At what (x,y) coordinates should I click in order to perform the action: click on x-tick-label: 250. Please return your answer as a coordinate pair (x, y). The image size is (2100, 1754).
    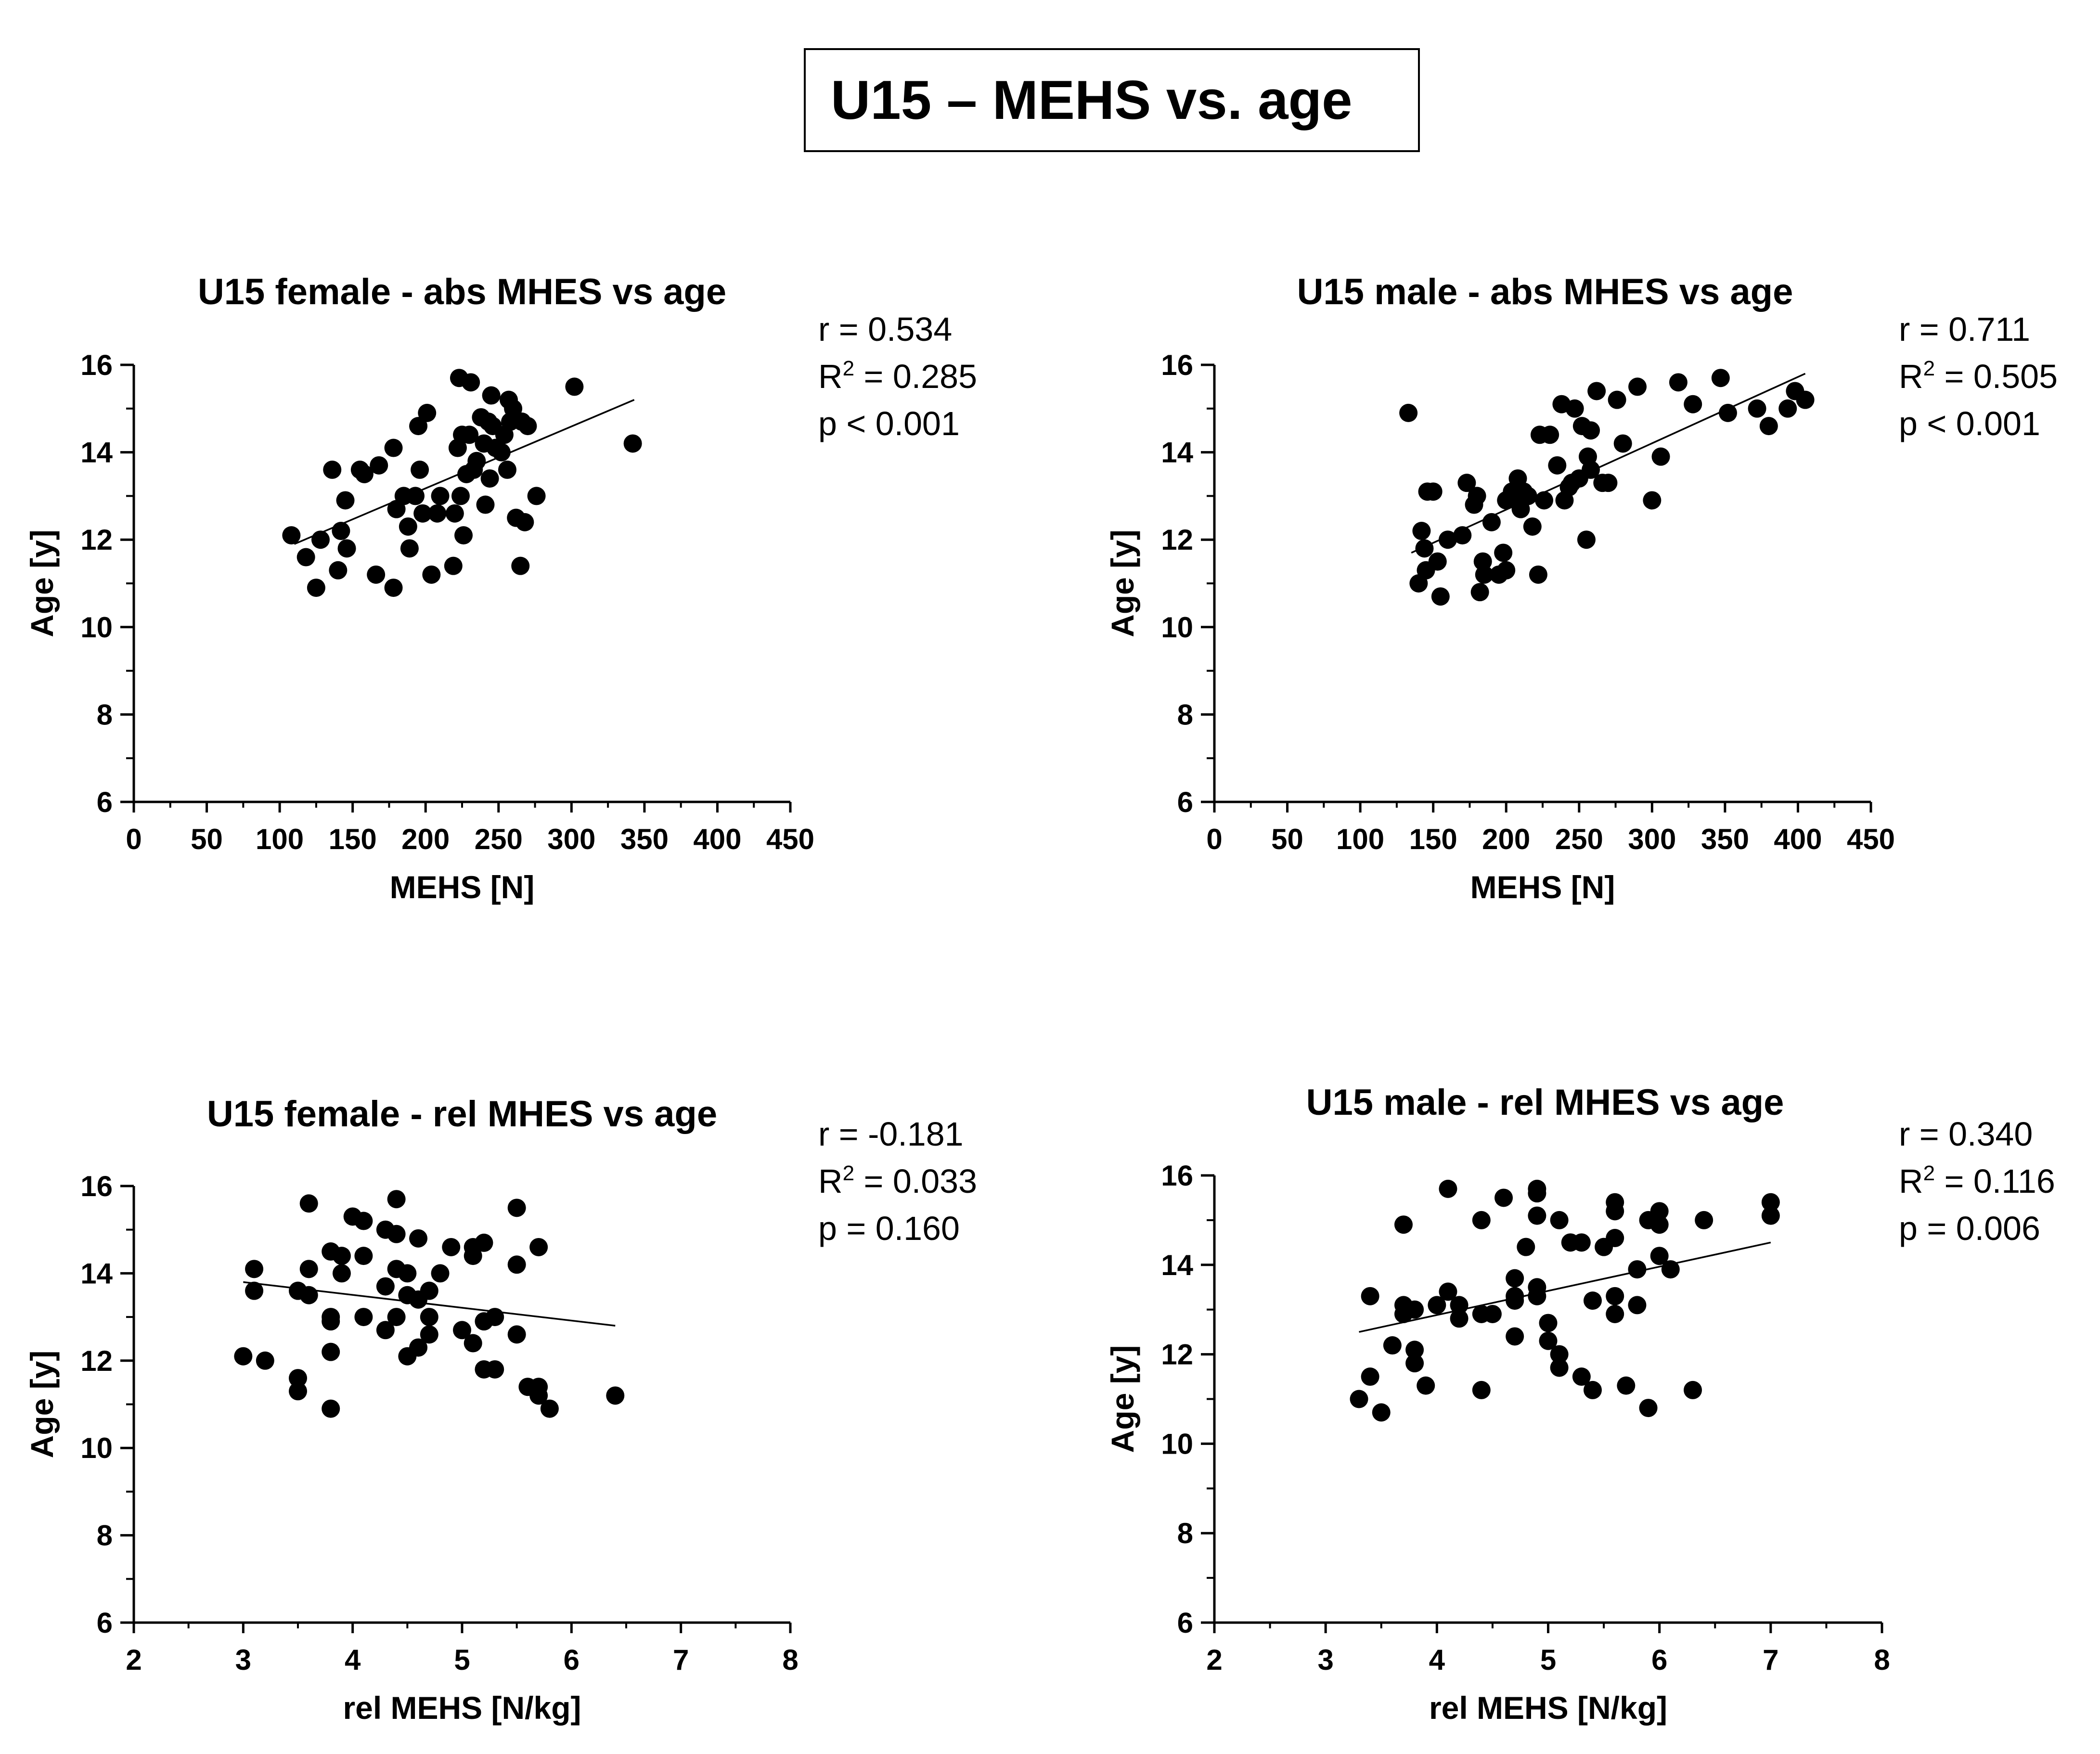
    Looking at the image, I should click on (499, 839).